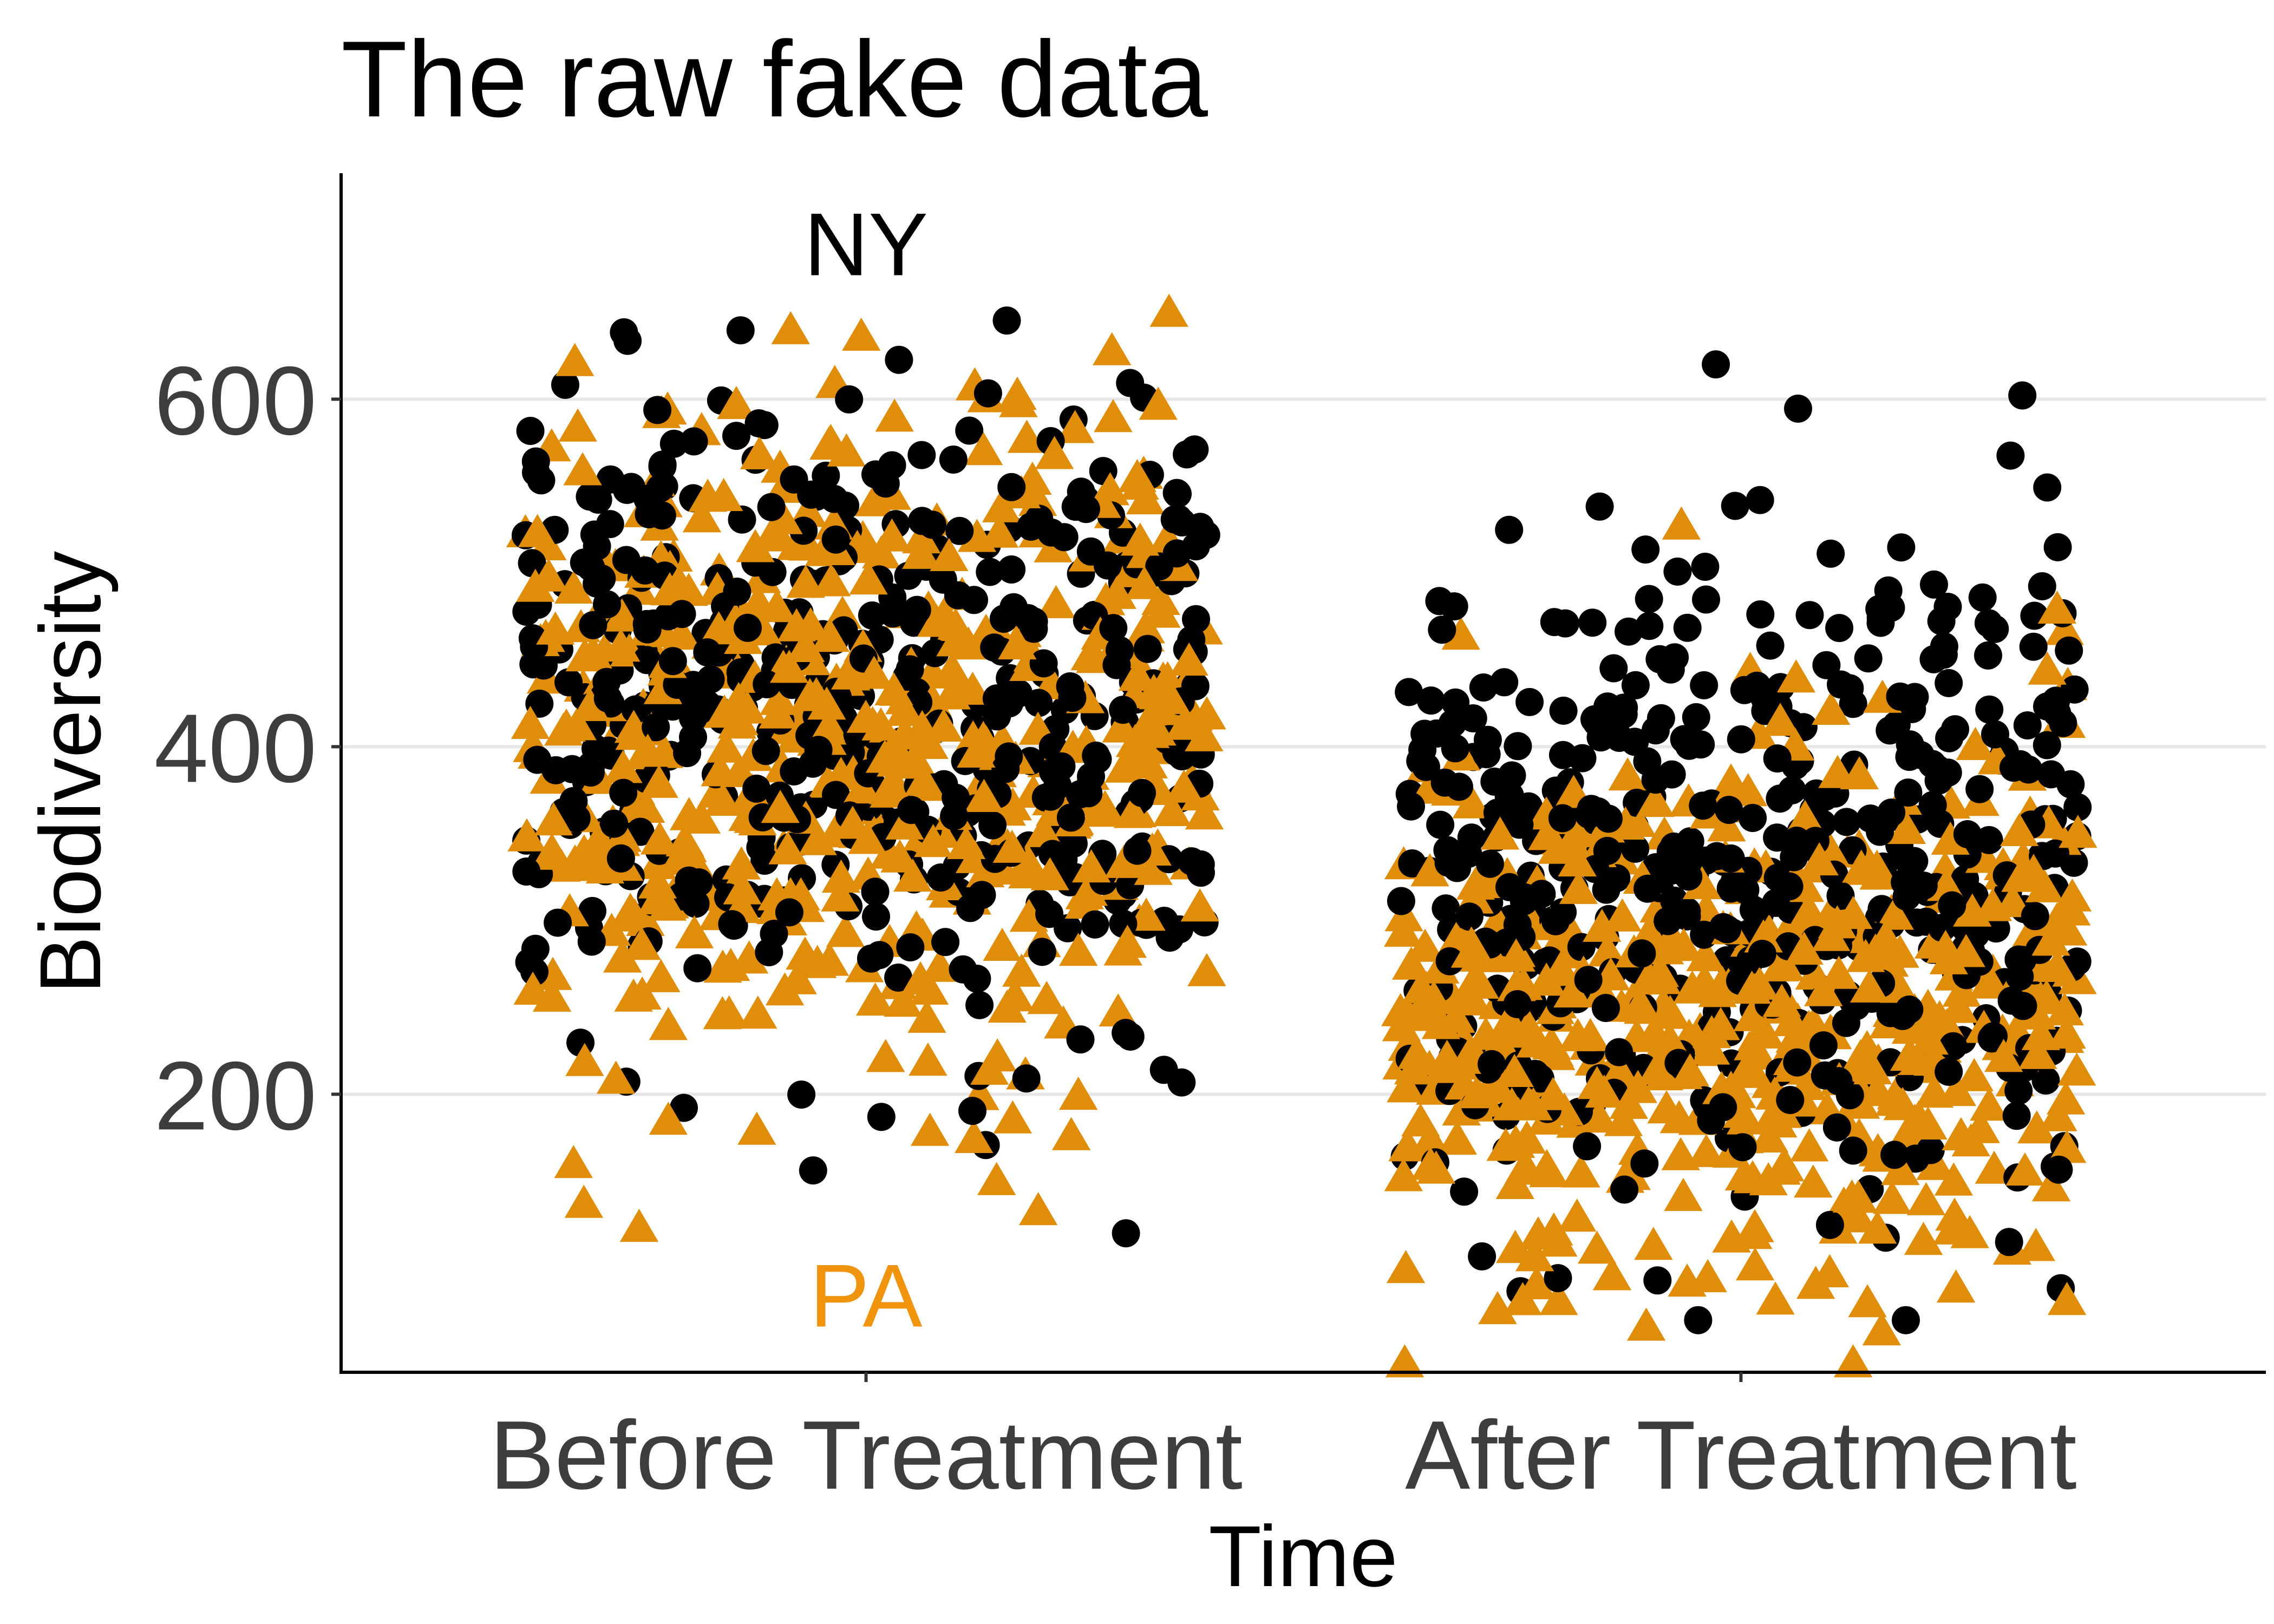 This screenshot has height=1624, width=2274. I want to click on x-ticks: Before Treatment After Treatment, so click(1283, 1441).